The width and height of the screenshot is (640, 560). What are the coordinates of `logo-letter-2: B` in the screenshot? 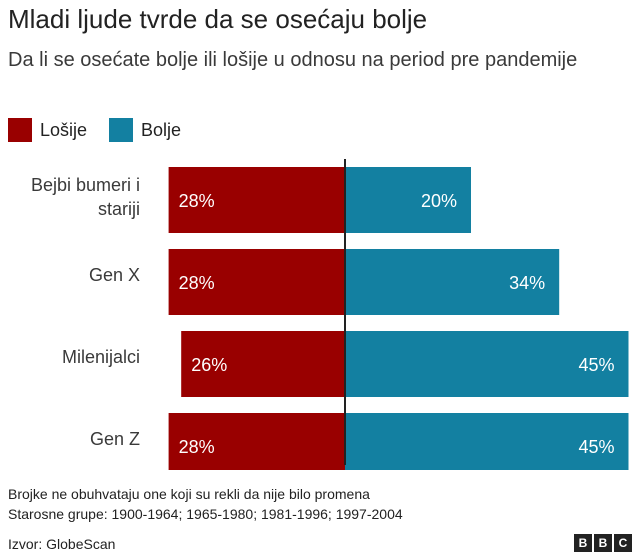 It's located at (603, 543).